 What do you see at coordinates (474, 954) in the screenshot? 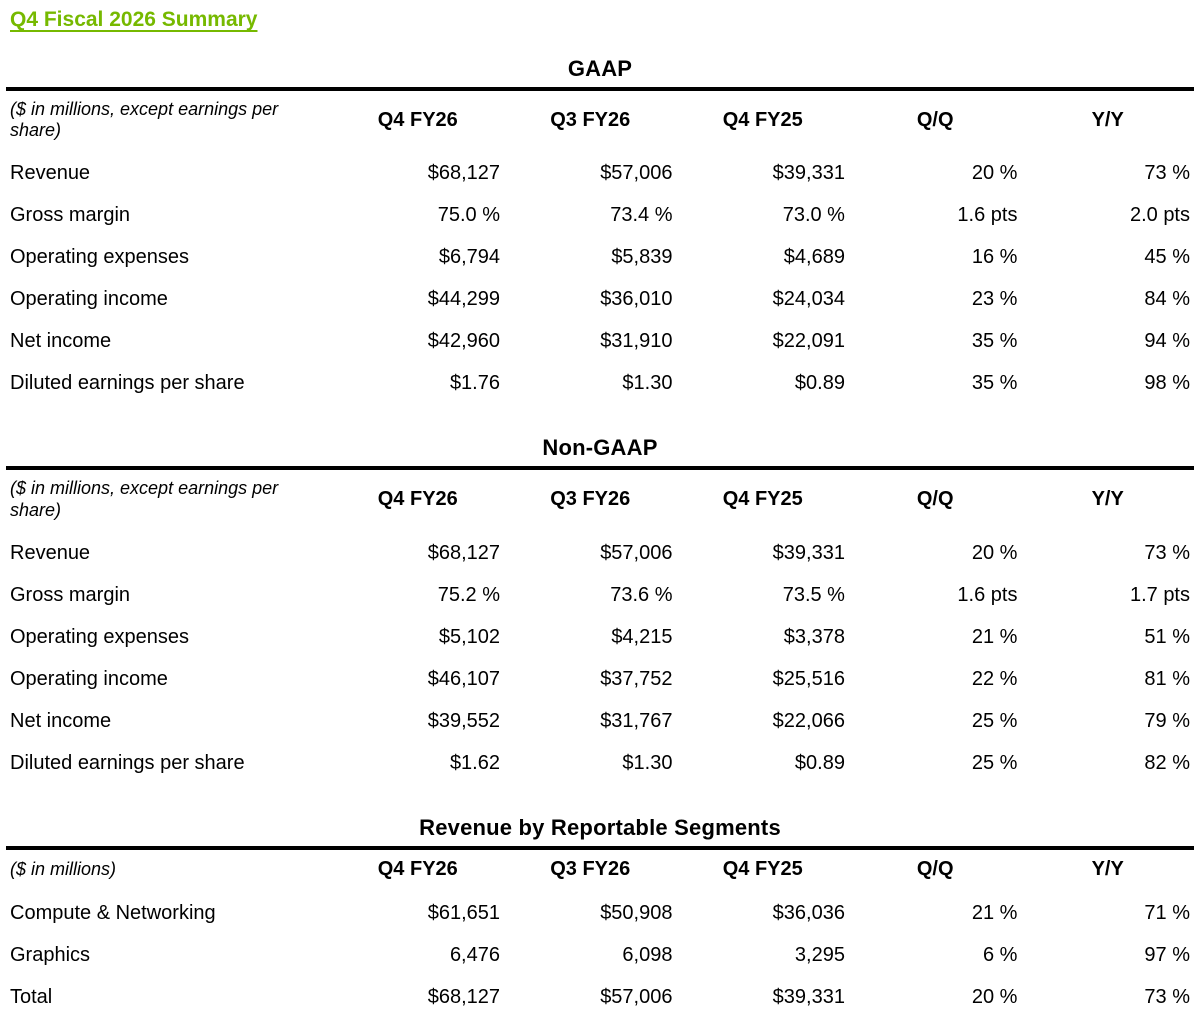
I see `cell-value: 6,476` at bounding box center [474, 954].